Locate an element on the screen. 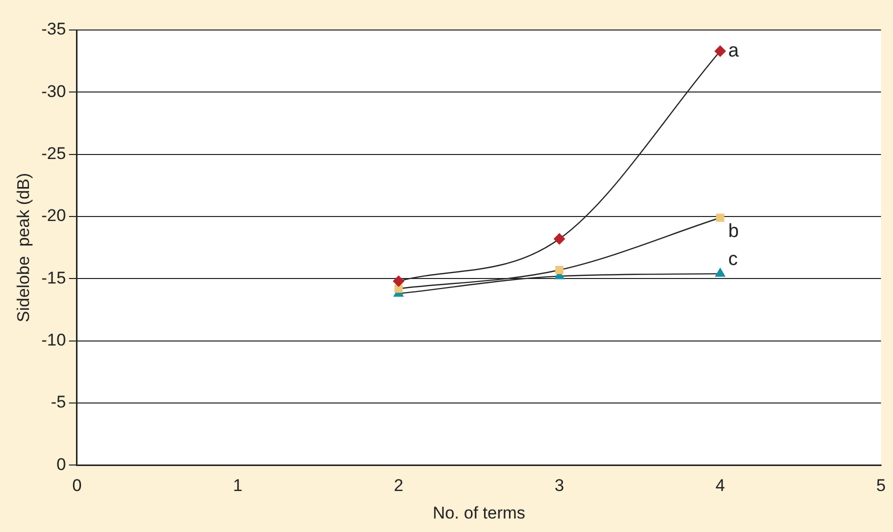 The image size is (893, 532). y-tick-label: -5 is located at coordinates (58, 402).